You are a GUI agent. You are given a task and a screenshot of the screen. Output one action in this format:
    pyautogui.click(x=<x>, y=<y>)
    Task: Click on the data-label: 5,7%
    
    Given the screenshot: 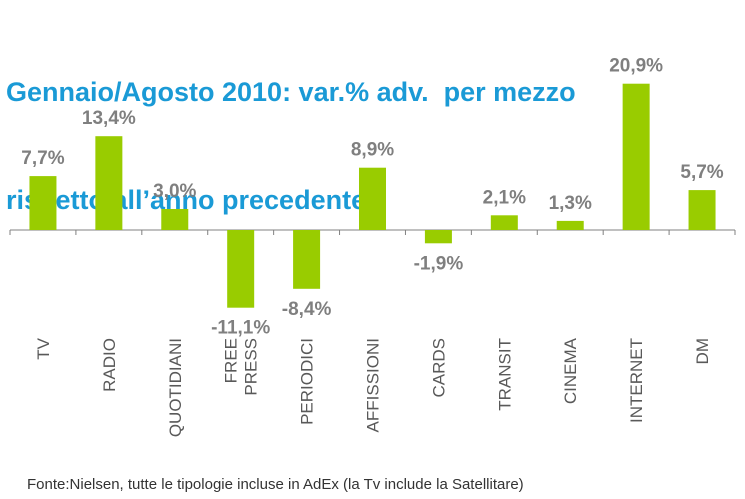 What is the action you would take?
    pyautogui.click(x=701, y=172)
    